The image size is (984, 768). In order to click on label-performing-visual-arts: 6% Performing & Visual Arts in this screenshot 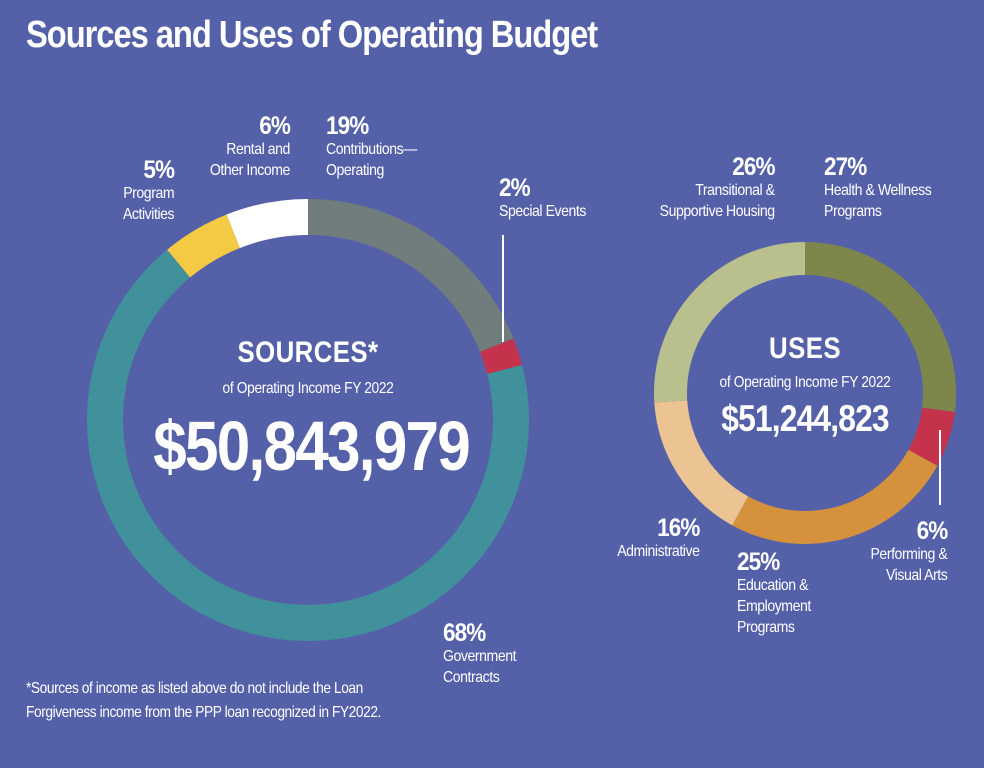, I will do `click(904, 551)`.